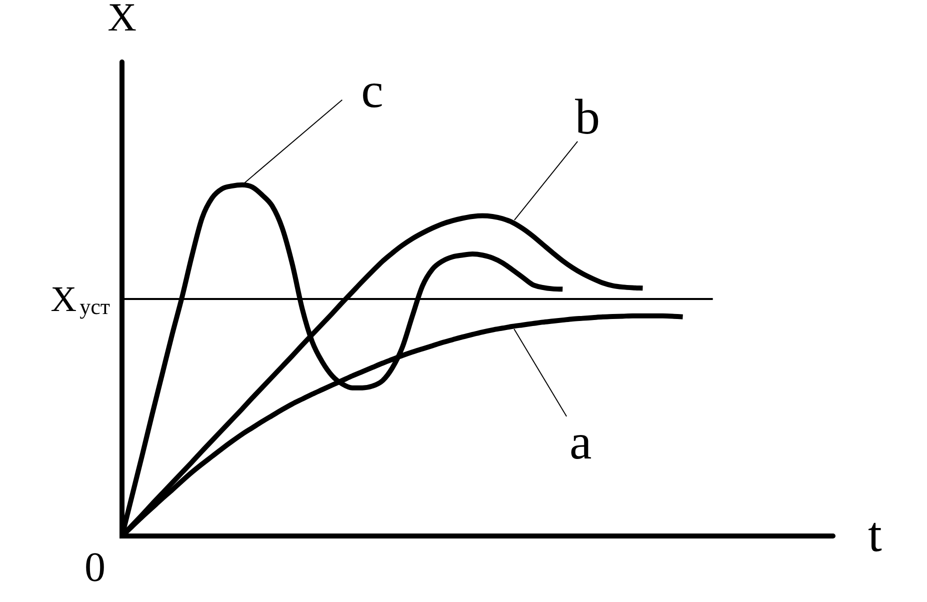 The height and width of the screenshot is (602, 927). What do you see at coordinates (80, 299) in the screenshot?
I see `ref-line-label: Xуст` at bounding box center [80, 299].